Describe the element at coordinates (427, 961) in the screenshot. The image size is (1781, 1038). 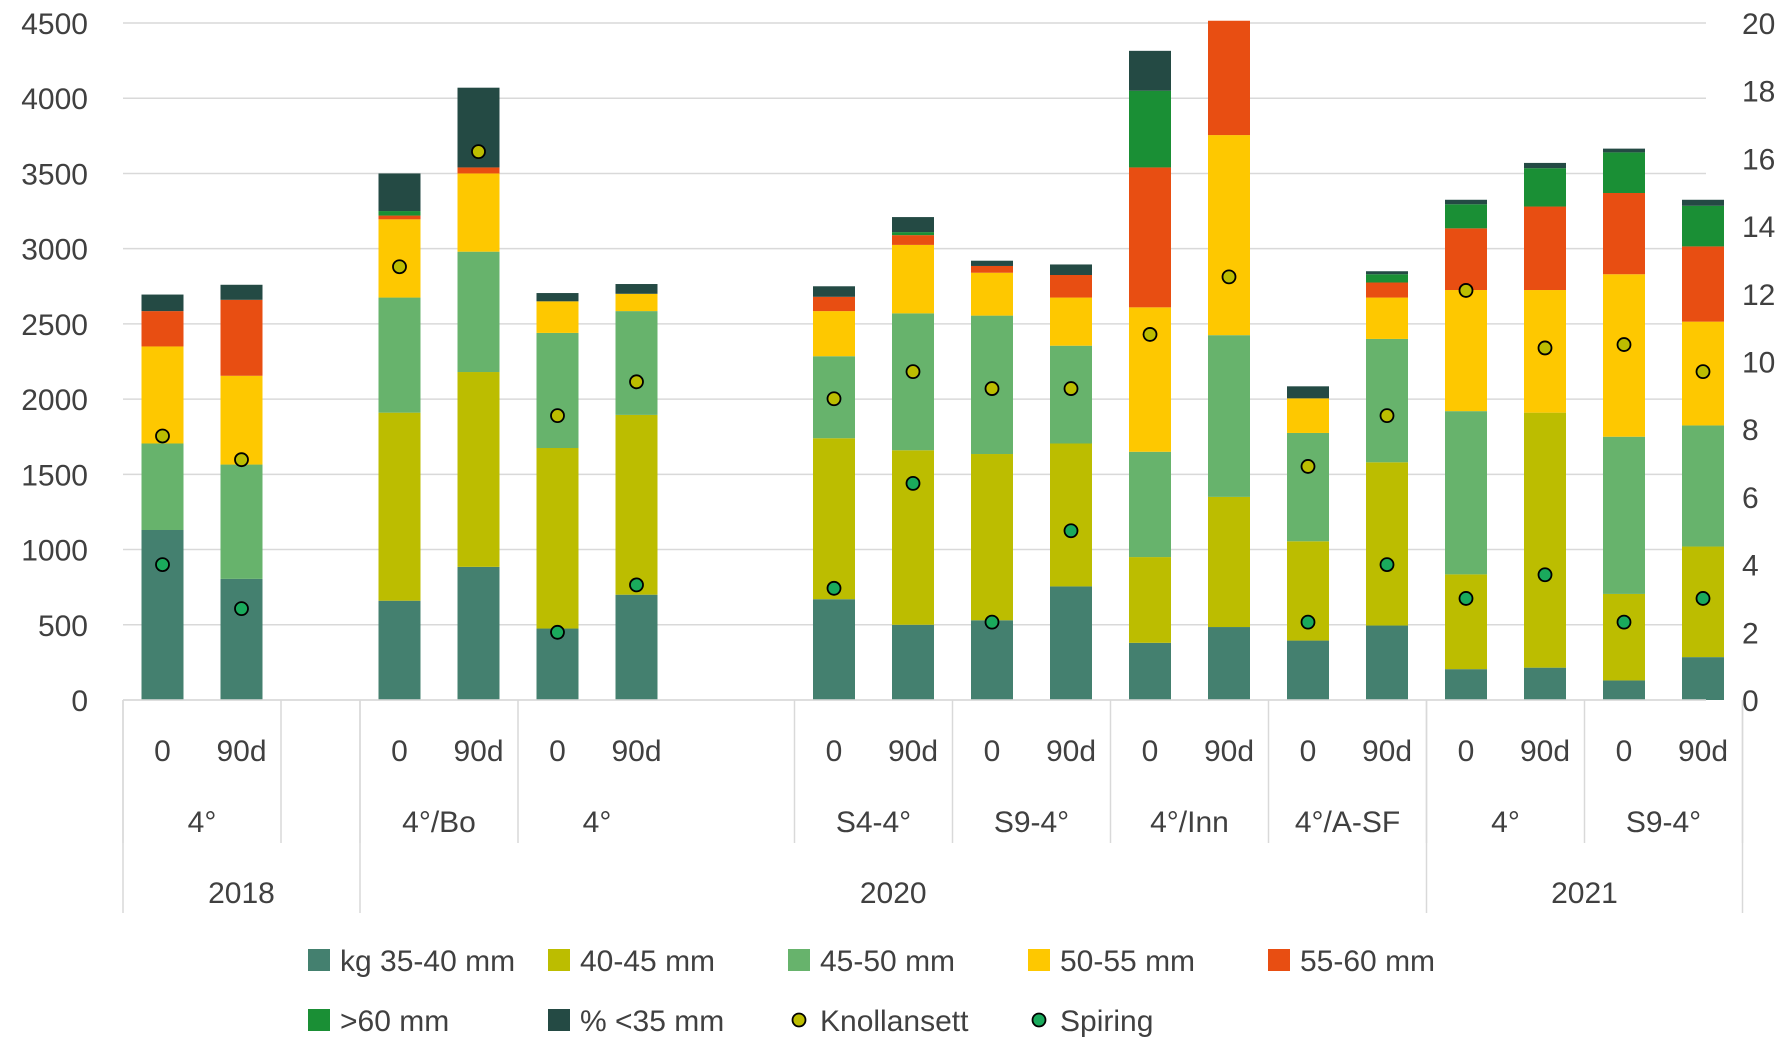
I see `legend-label: kg 35-40 mm` at that location.